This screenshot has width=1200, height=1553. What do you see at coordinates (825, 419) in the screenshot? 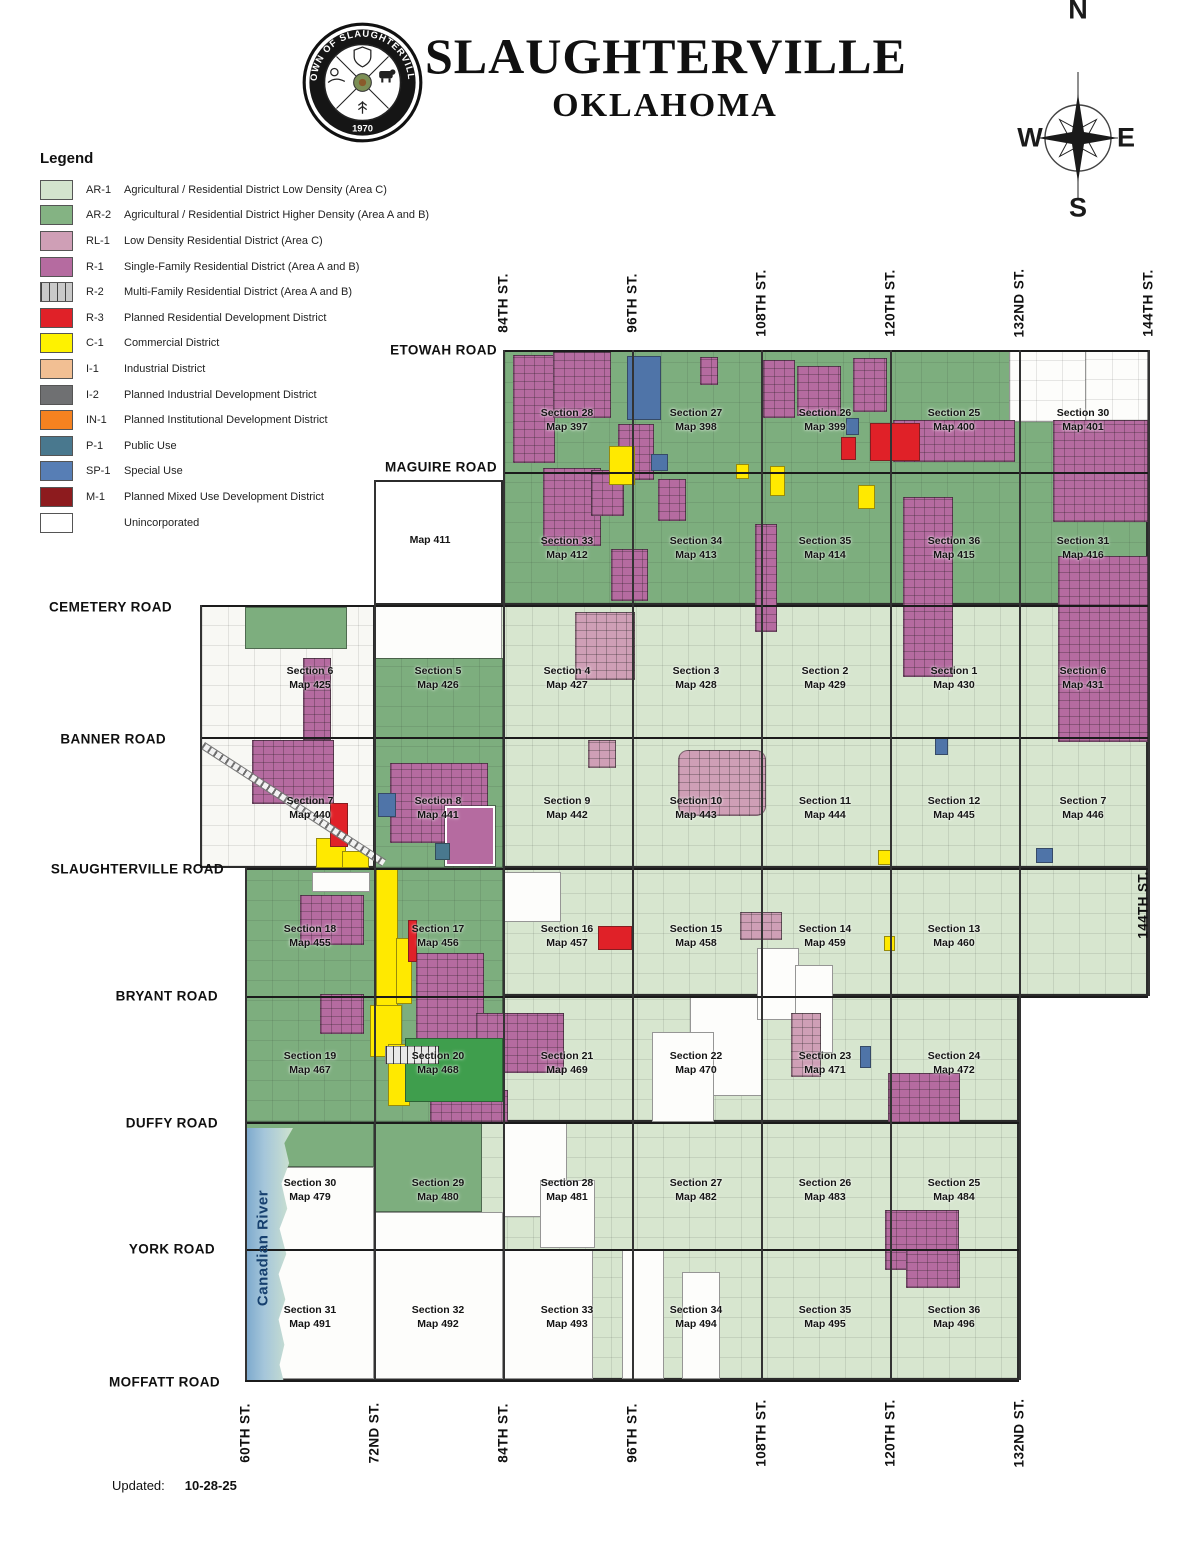
I see `section-label: Section 26 Map 399` at bounding box center [825, 419].